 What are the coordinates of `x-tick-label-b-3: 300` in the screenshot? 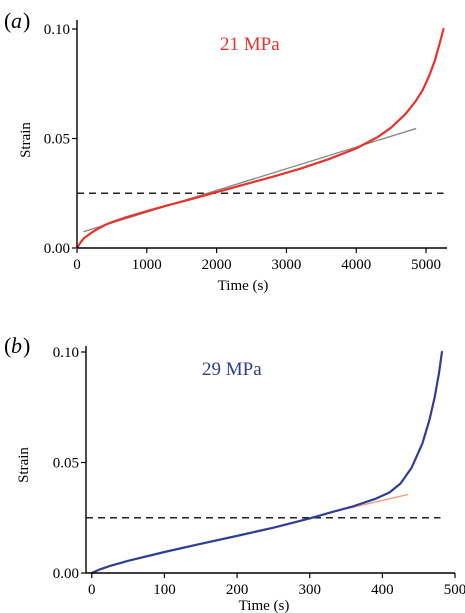 It's located at (309, 590).